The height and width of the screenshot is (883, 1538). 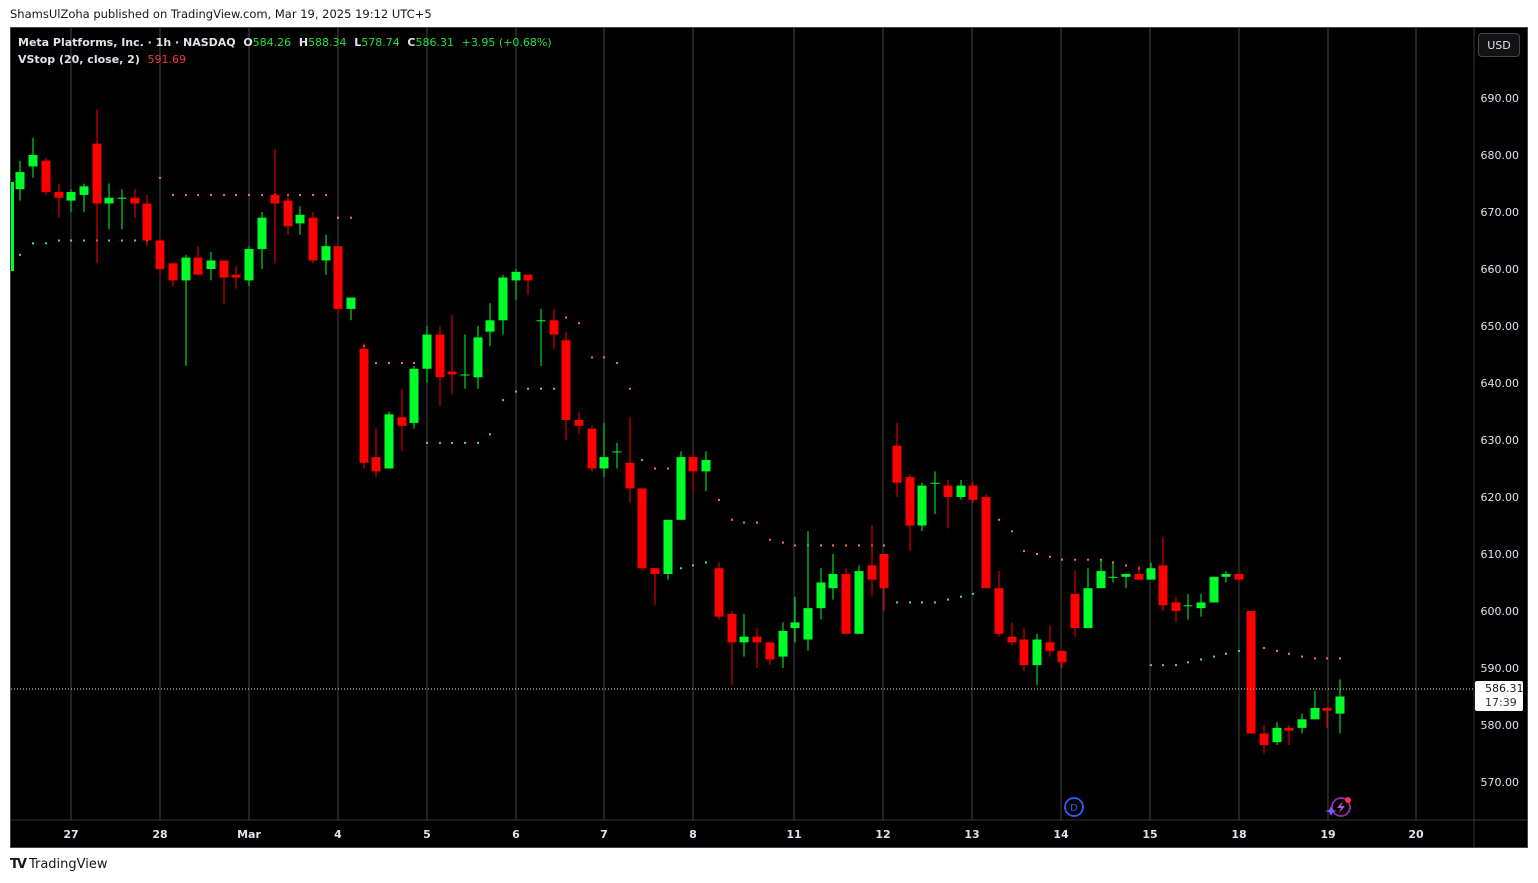 What do you see at coordinates (79, 59) in the screenshot?
I see `indicator-title: VStop (20, close, 2)` at bounding box center [79, 59].